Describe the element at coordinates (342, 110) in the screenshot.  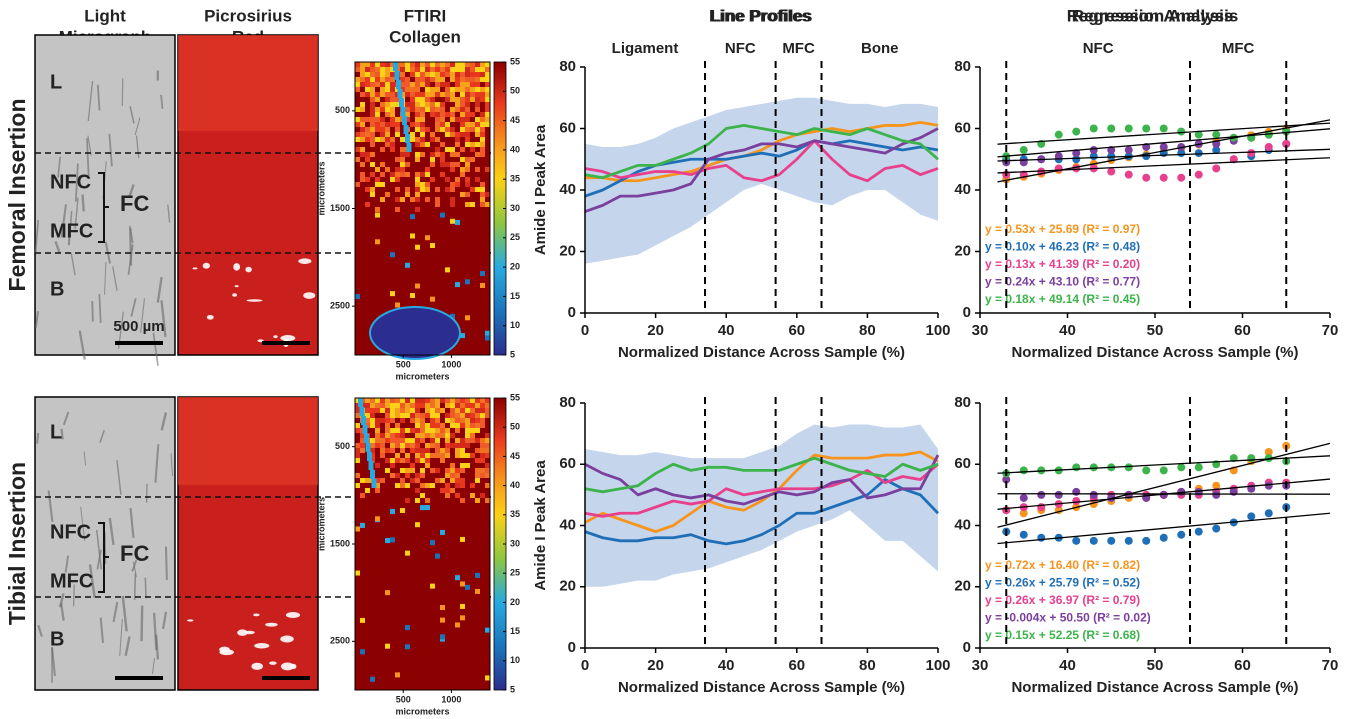
I see `y-tick-label: 500` at that location.